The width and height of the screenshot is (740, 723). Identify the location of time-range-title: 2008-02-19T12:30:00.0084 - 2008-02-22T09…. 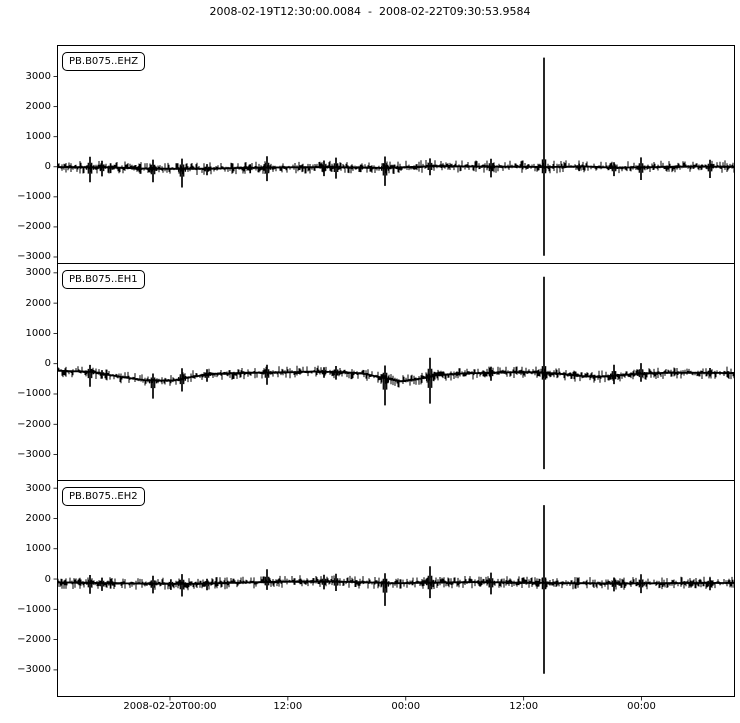
(370, 11).